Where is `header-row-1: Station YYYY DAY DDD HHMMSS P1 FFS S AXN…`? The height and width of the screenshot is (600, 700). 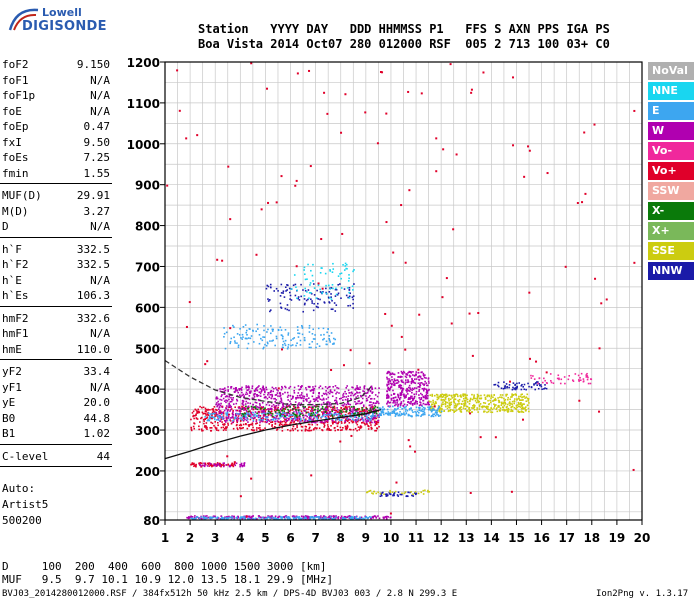
header-row-1: Station YYYY DAY DDD HHMMSS P1 FFS S AXN… is located at coordinates (404, 29).